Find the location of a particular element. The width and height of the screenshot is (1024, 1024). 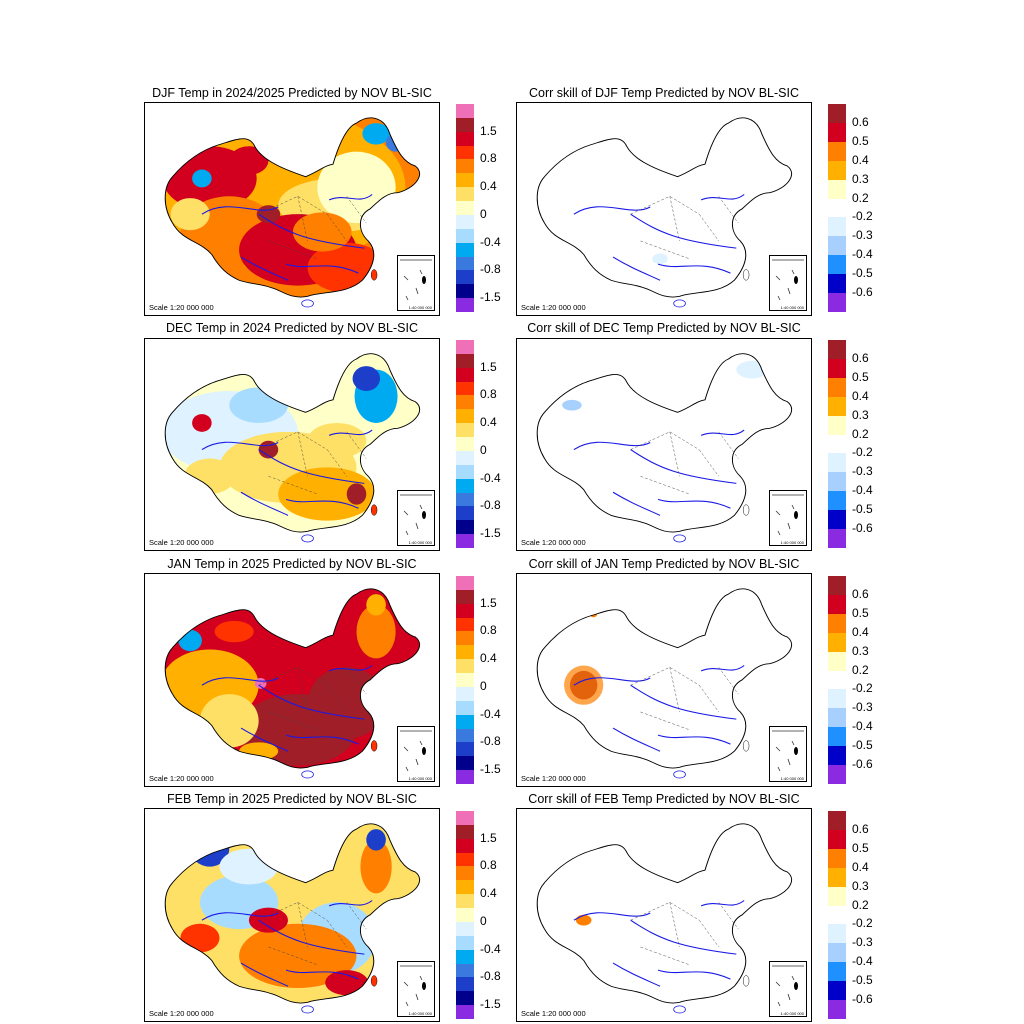

colorbar-tick-label: -0.5 is located at coordinates (862, 509).